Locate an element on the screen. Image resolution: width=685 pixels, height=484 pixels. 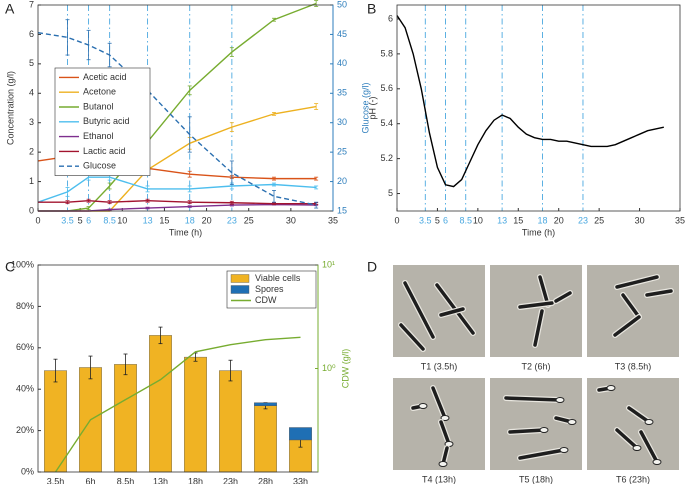
x-tick-label: 13h is located at coordinates (160, 480).